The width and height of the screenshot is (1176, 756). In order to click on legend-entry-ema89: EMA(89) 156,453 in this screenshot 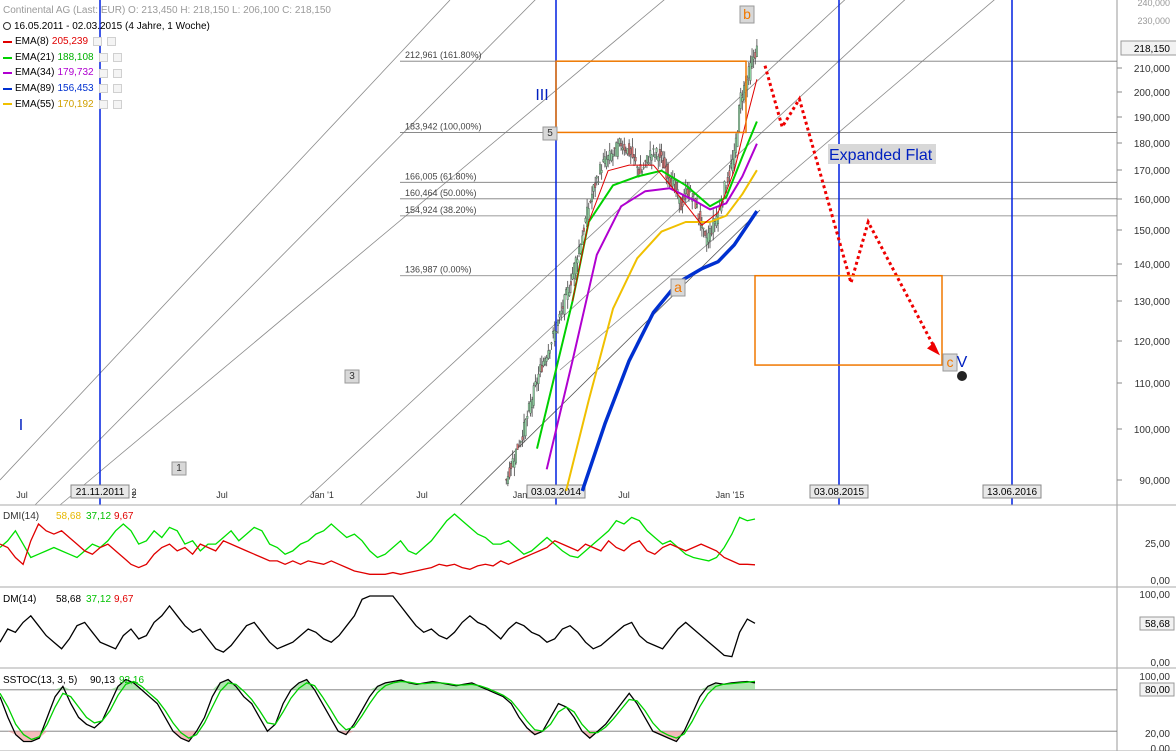, I will do `click(167, 89)`.